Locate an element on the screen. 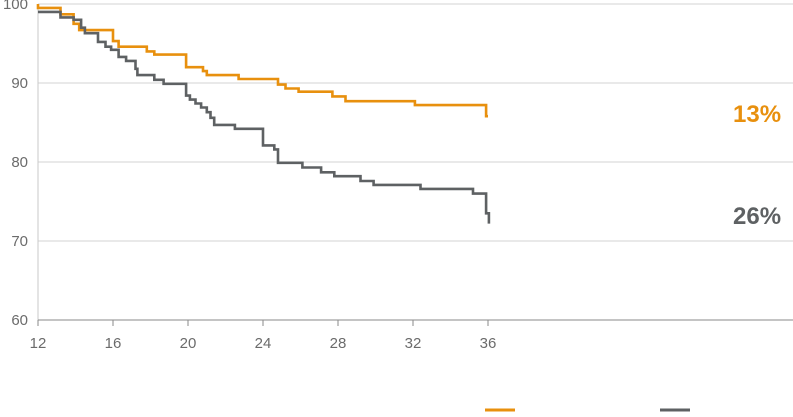 The width and height of the screenshot is (793, 417). end-label-series-1: 13% is located at coordinates (757, 114).